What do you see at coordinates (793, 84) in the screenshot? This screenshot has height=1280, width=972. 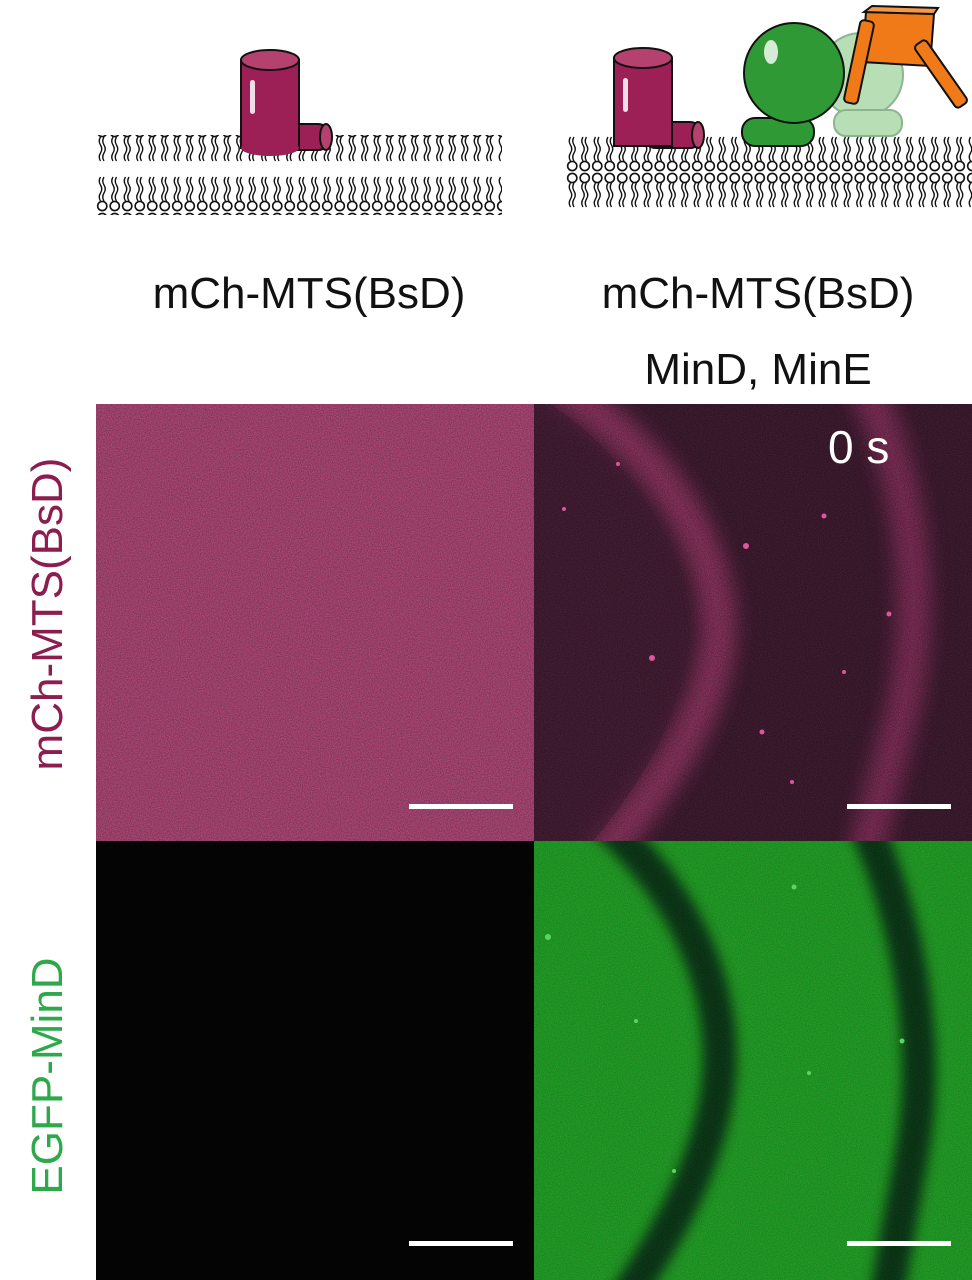 I see `mind-protein-icon` at bounding box center [793, 84].